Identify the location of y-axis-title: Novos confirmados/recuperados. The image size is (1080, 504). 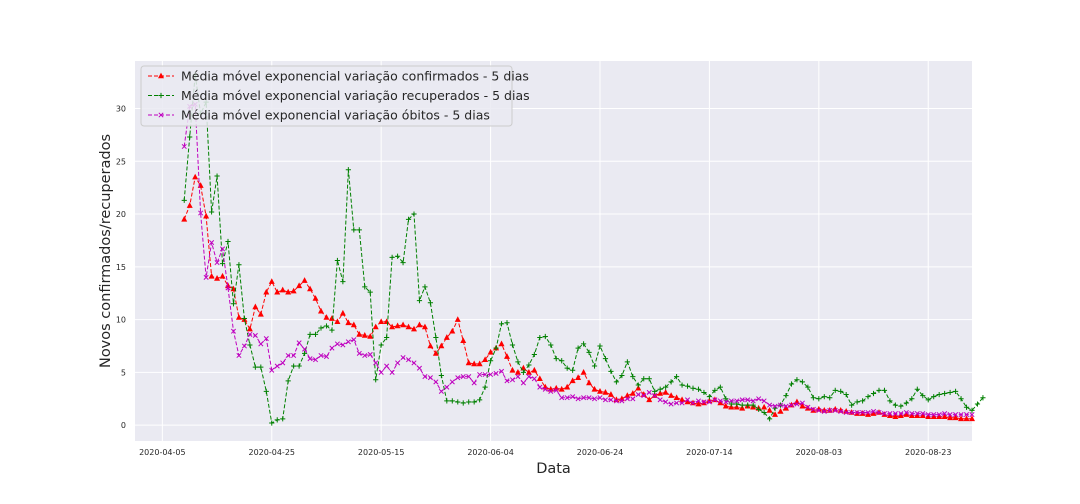
(106, 251).